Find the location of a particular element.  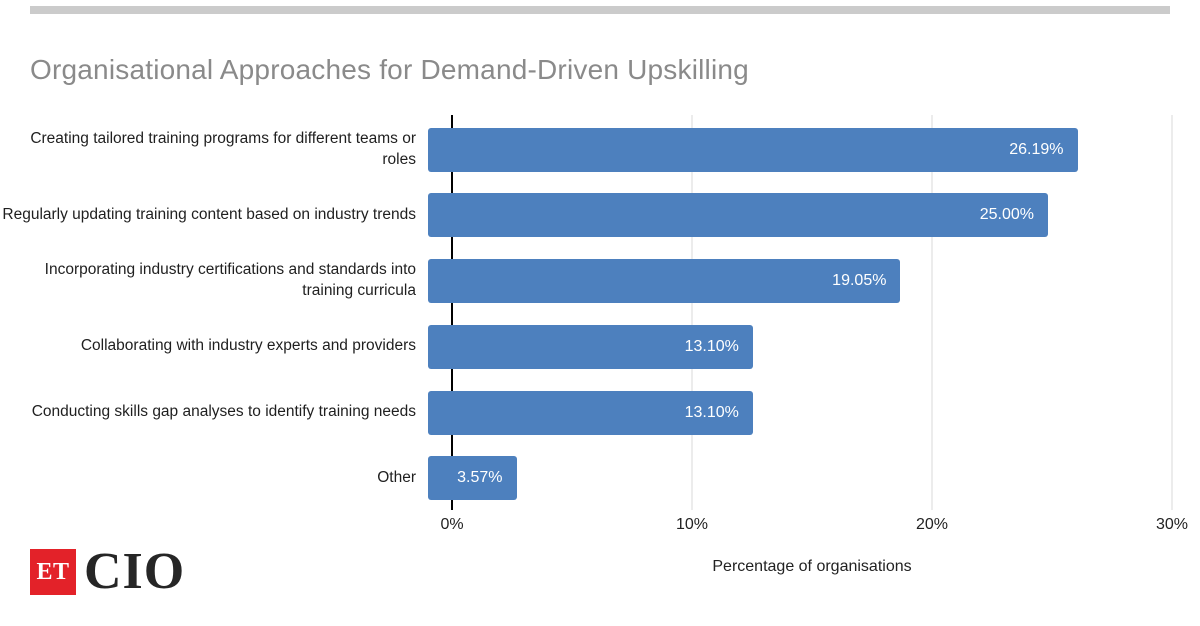

bar-track: 19.05% is located at coordinates (800, 281).